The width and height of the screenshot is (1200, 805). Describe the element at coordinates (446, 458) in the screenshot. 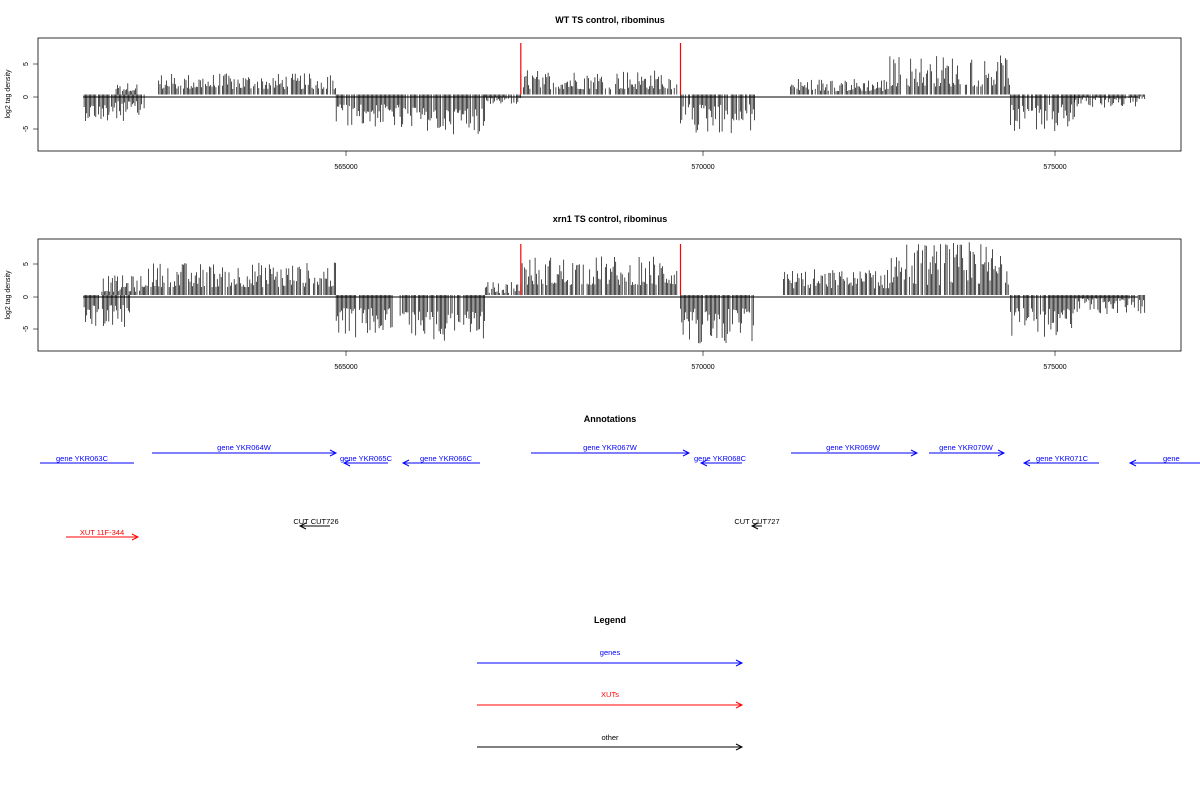

I see `annotation-label: gene YKR066C` at that location.